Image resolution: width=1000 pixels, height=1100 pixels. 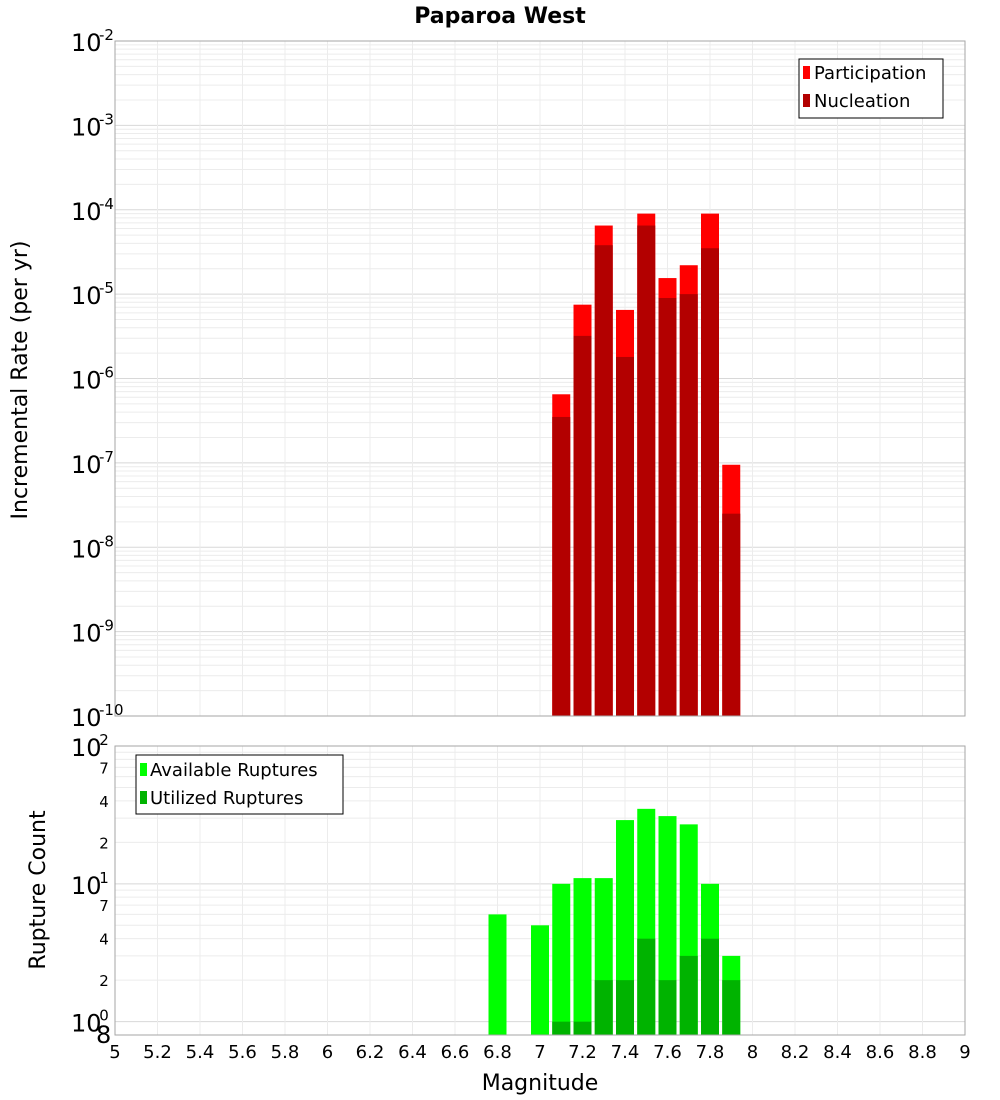 I want to click on x-tick-label: 8, so click(x=752, y=1052).